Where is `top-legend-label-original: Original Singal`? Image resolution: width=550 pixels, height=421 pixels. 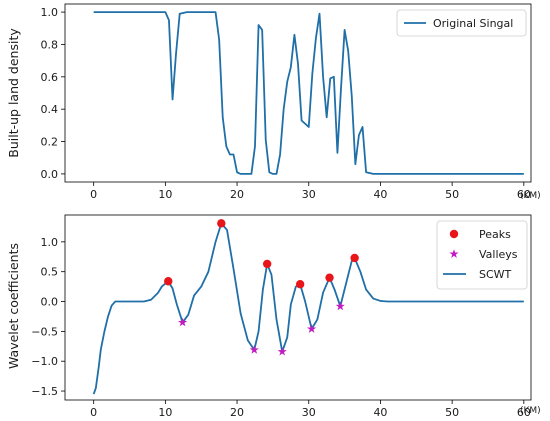
top-legend-label-original: Original Singal is located at coordinates (473, 23).